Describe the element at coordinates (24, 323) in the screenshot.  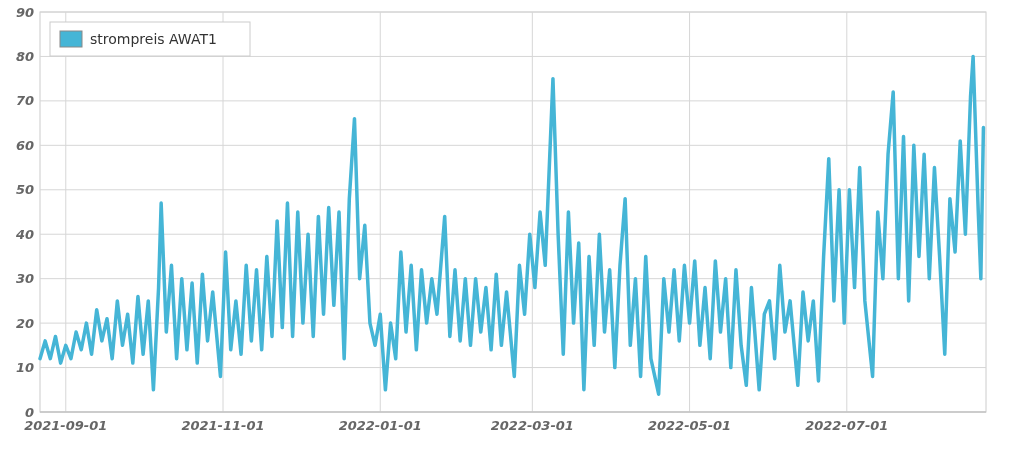
I see `y-tick-label: 20` at that location.